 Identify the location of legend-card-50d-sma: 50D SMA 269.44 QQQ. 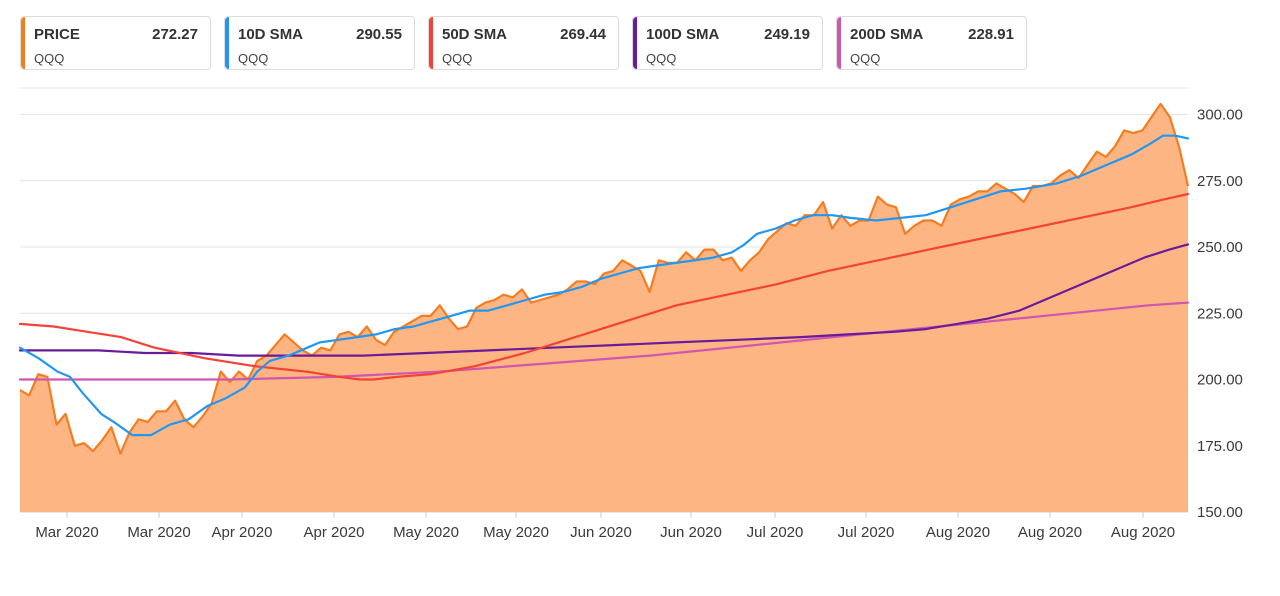
(523, 43).